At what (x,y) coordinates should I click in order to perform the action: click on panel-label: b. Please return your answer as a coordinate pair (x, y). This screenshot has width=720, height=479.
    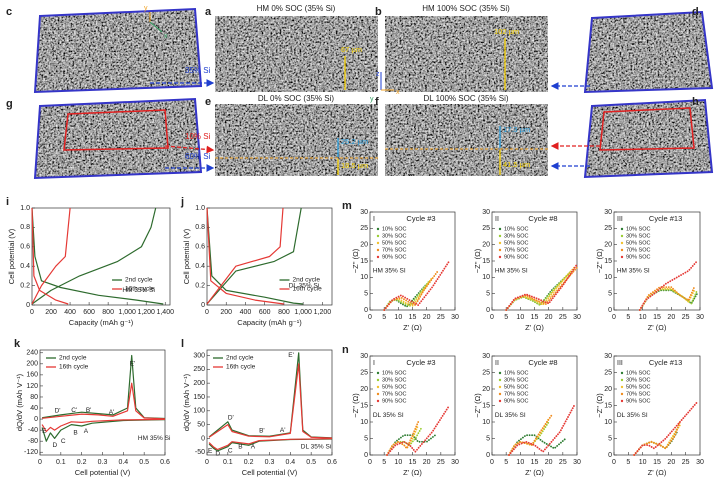
    Looking at the image, I should click on (378, 12).